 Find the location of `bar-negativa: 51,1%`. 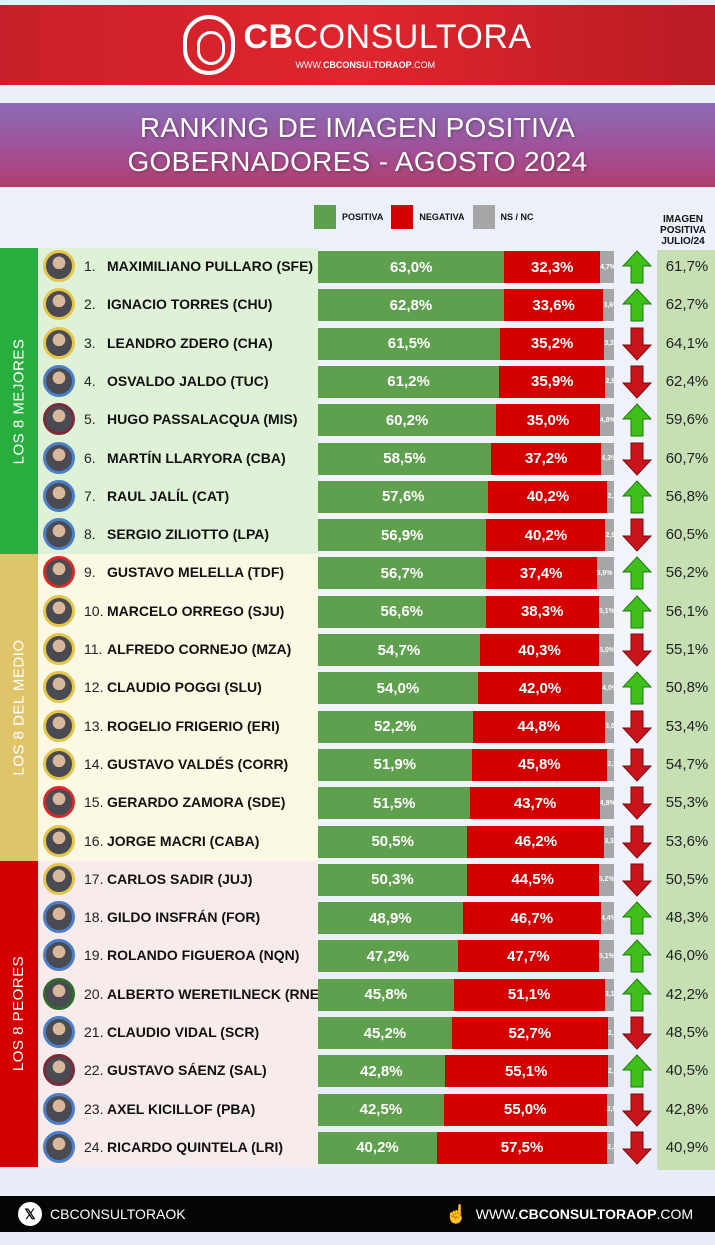

bar-negativa: 51,1% is located at coordinates (529, 994).